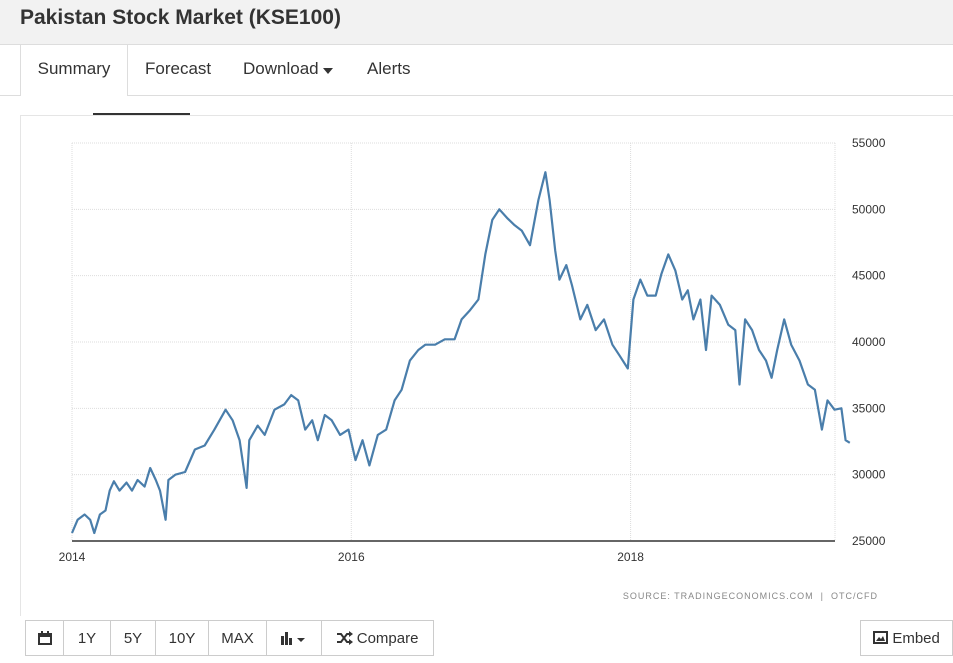 This screenshot has height=663, width=953. What do you see at coordinates (387, 638) in the screenshot?
I see `compare-label: Compare` at bounding box center [387, 638].